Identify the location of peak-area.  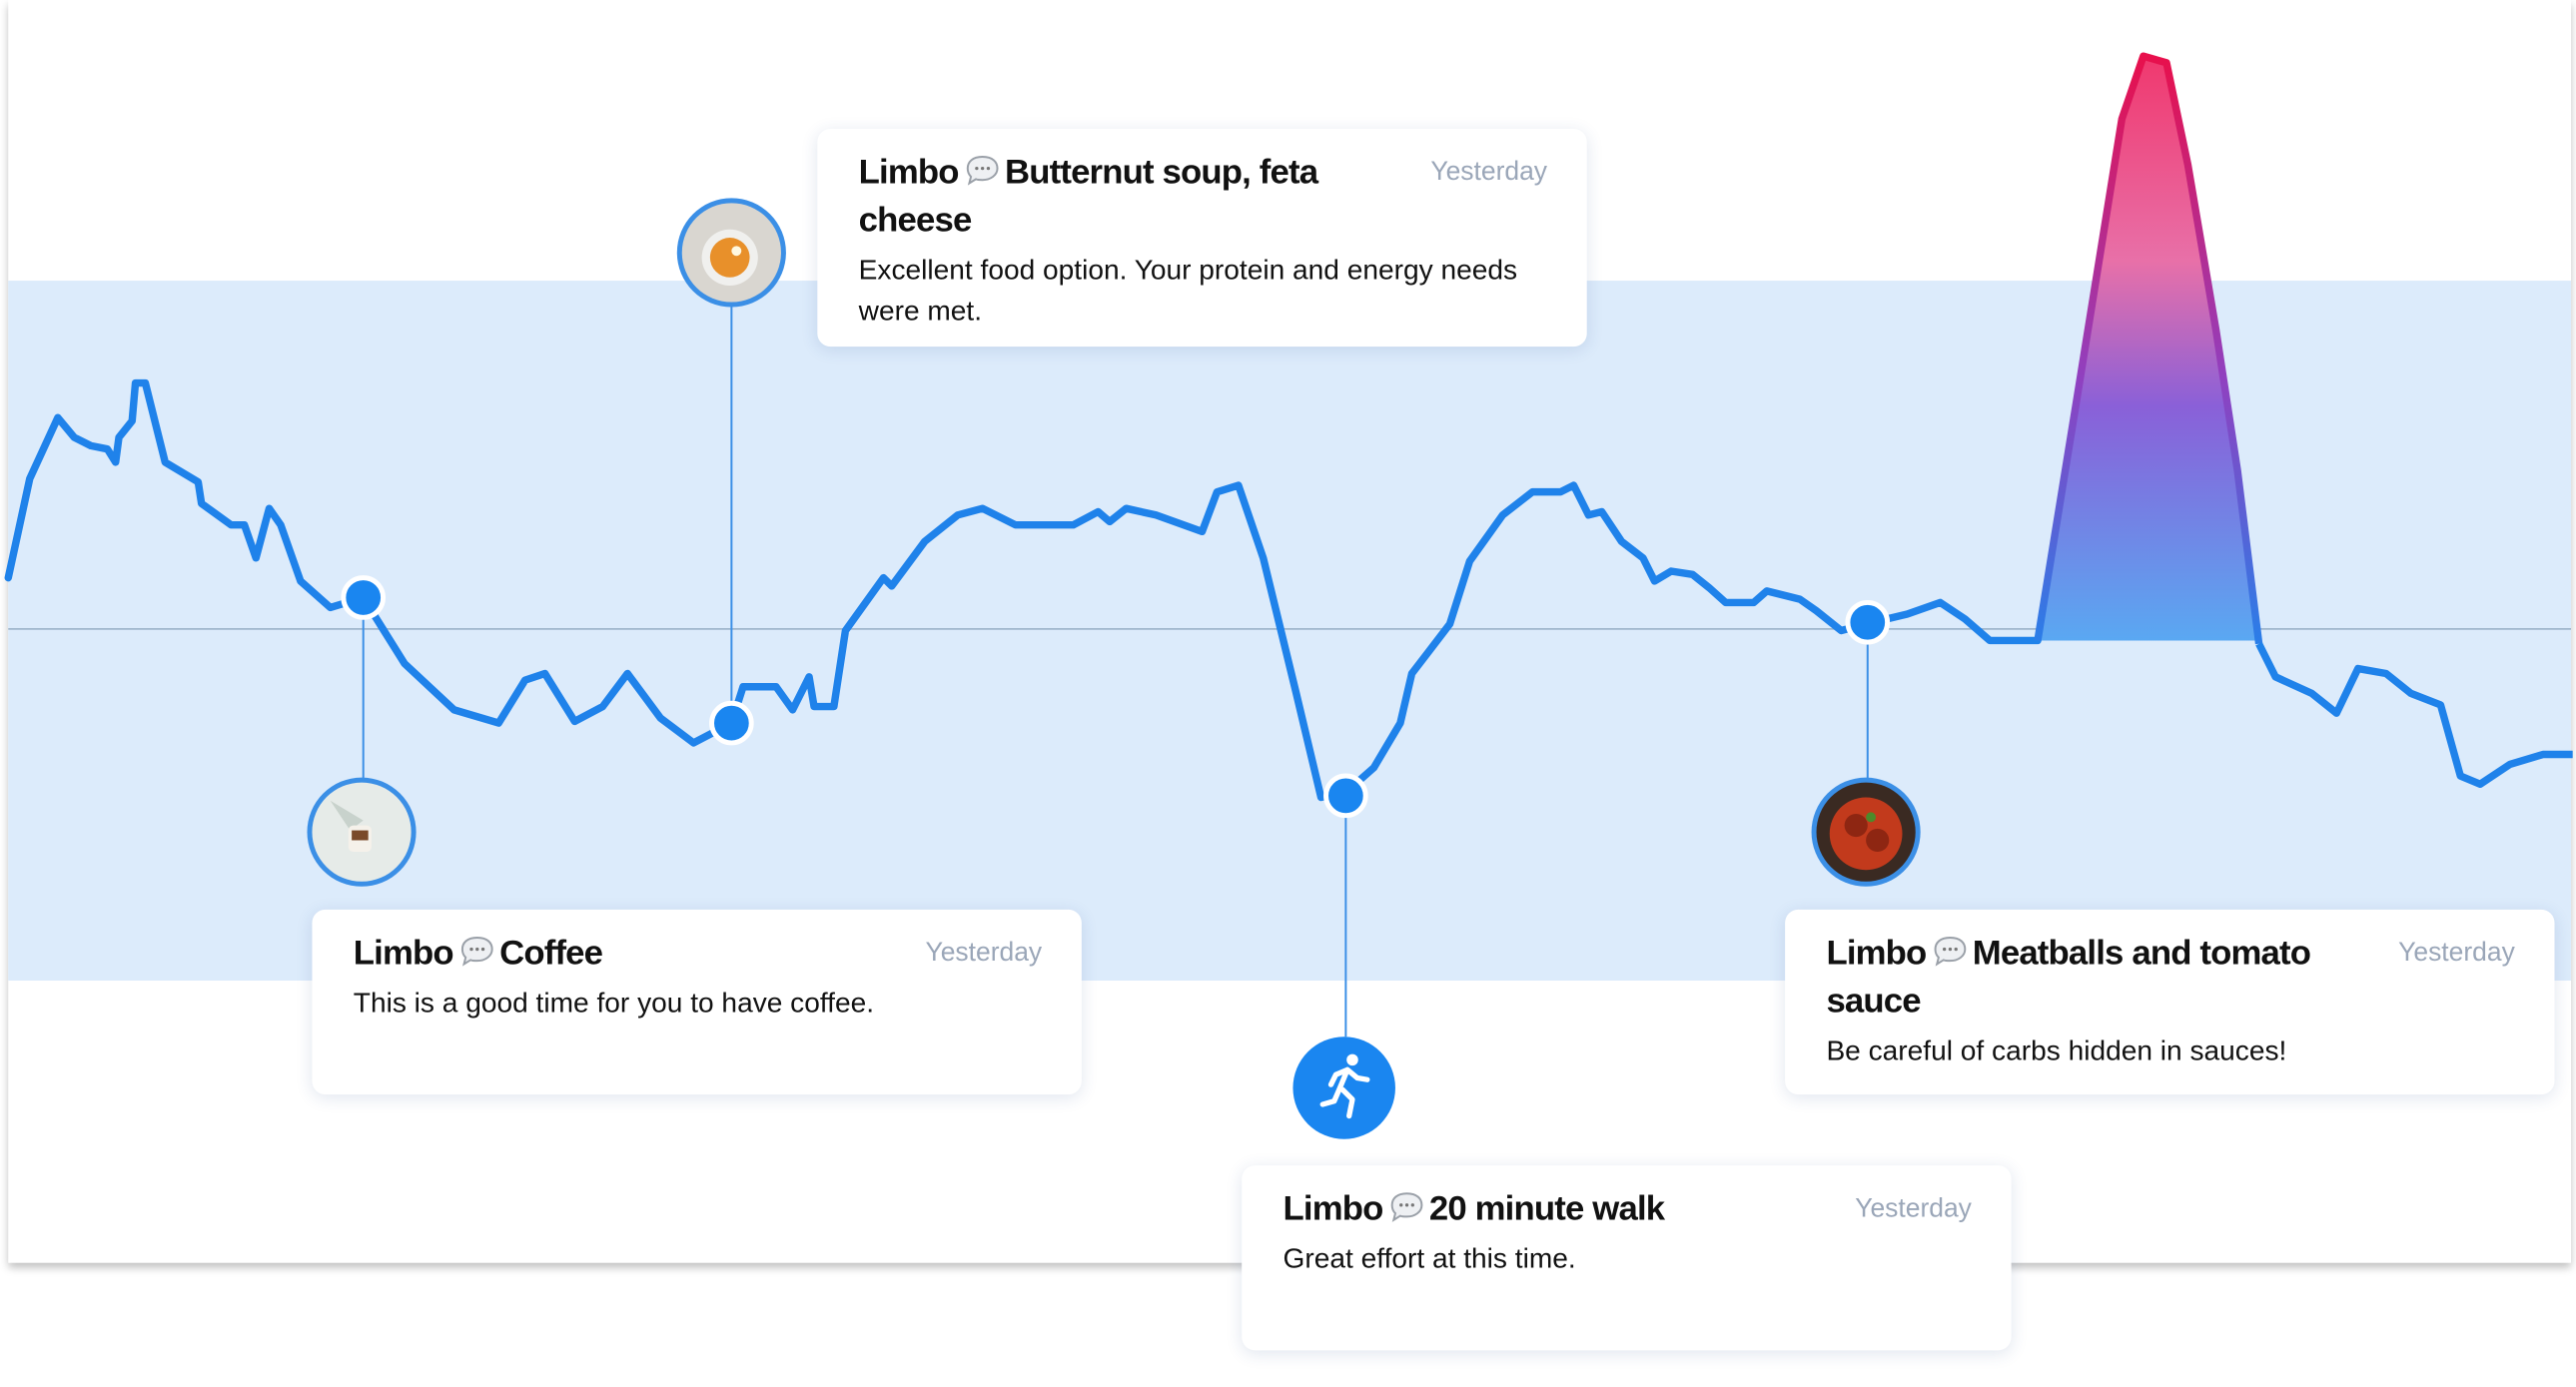
(2149, 348).